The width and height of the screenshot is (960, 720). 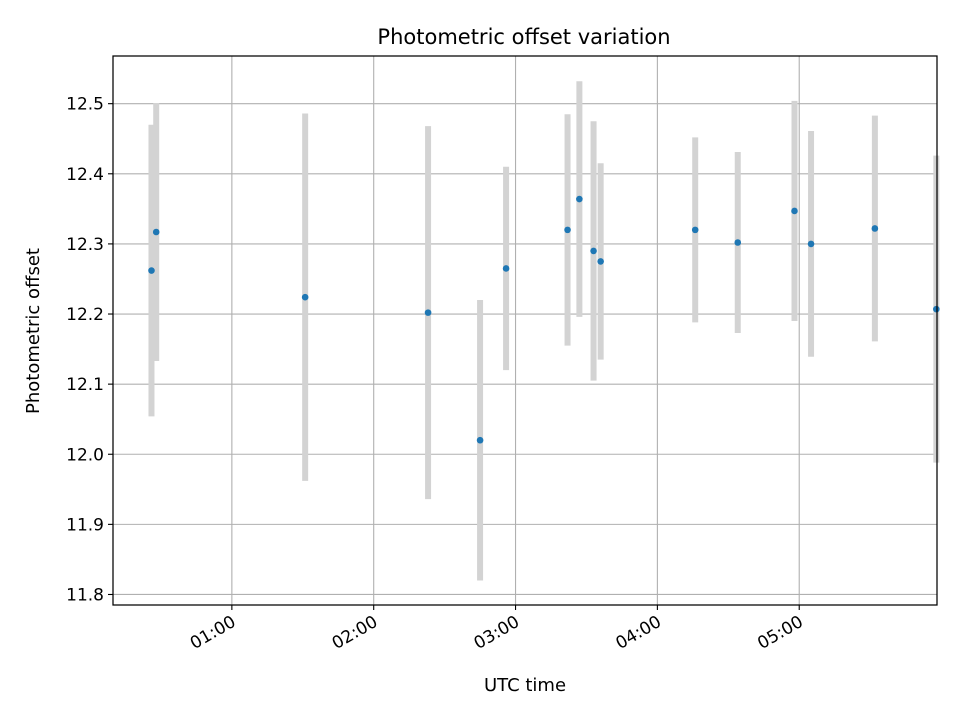 I want to click on y-tick-label: 11.9, so click(x=85, y=525).